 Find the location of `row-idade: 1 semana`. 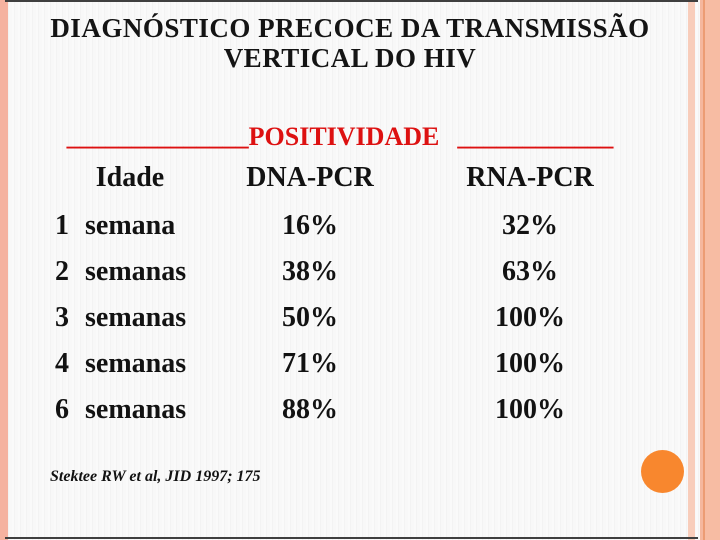

row-idade: 1 semana is located at coordinates (140, 226).